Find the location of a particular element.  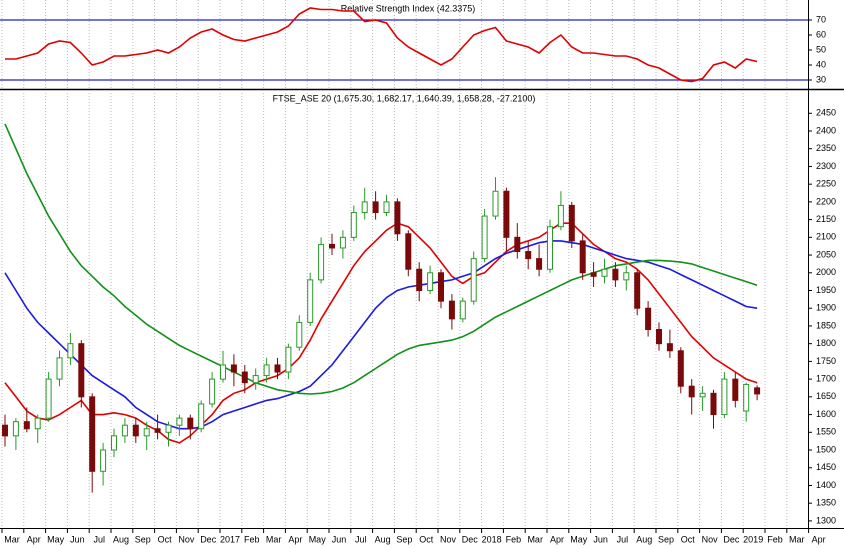

y-tick-label: 40 is located at coordinates (821, 64).